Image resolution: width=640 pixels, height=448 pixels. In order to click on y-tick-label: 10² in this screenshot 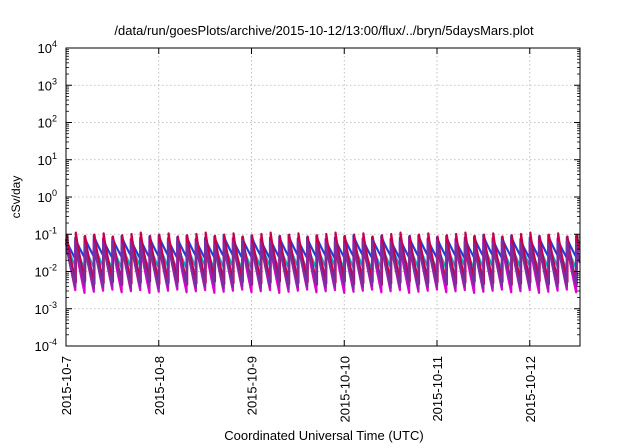, I will do `click(47, 122)`.